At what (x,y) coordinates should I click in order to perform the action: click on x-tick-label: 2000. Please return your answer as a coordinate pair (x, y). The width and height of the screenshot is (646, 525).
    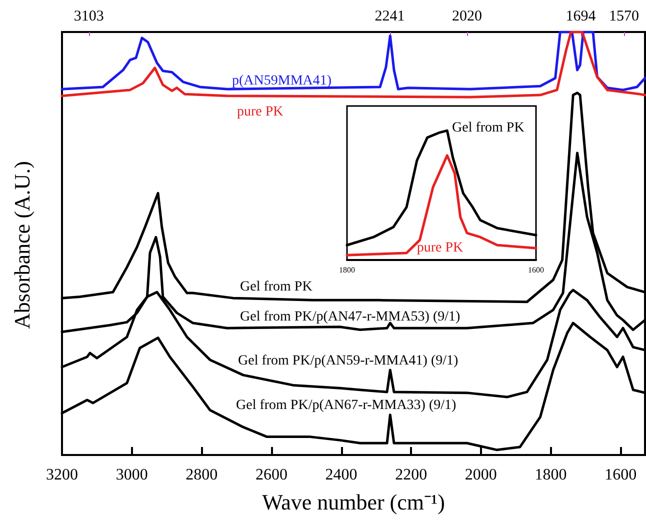
    Looking at the image, I should click on (480, 475).